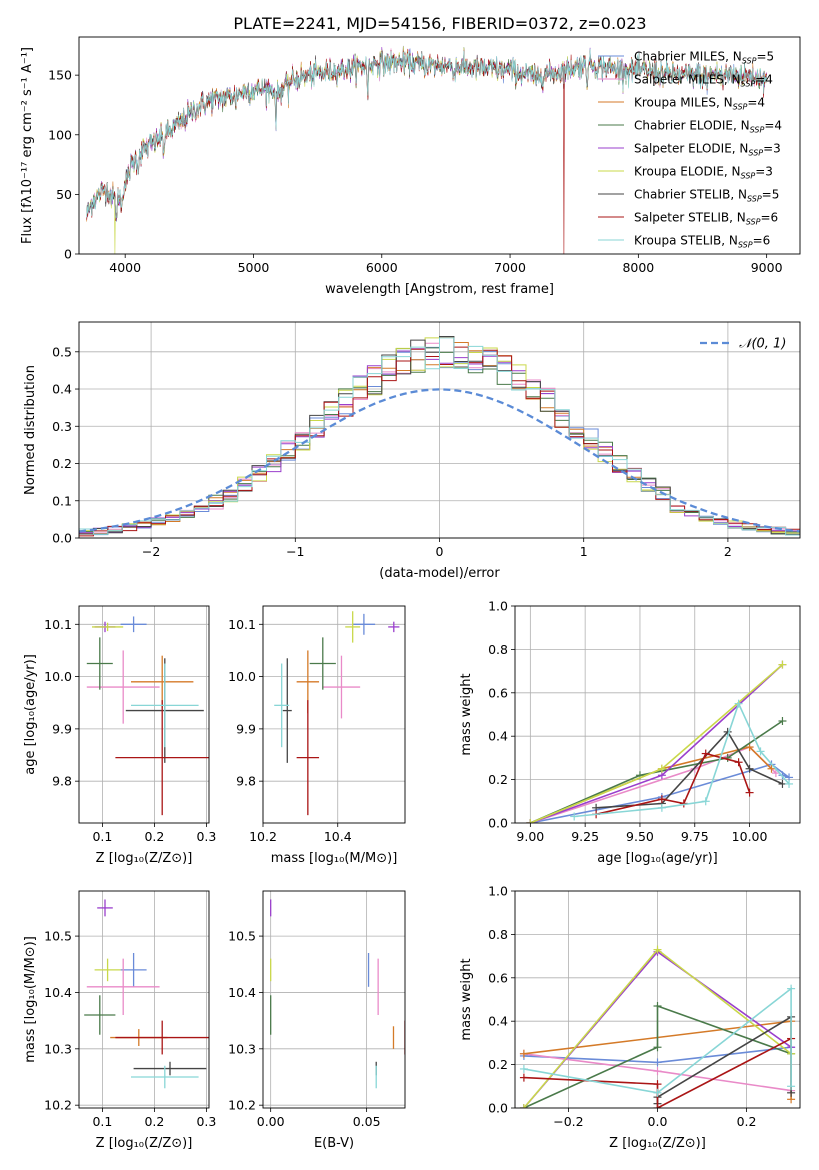 Image resolution: width=819 pixels, height=1170 pixels. What do you see at coordinates (287, 710) in the screenshot?
I see `age_vs_mass-point-chab_stelib` at bounding box center [287, 710].